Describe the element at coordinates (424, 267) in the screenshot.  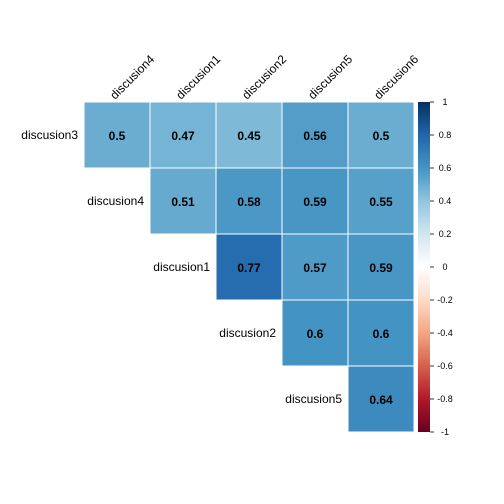
I see `colorbar` at that location.